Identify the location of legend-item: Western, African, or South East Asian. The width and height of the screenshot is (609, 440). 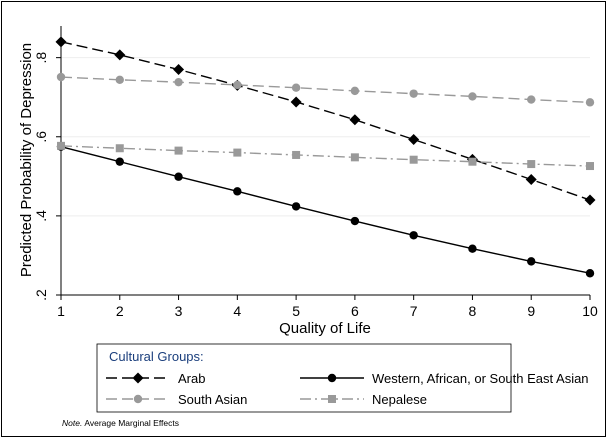
(444, 378).